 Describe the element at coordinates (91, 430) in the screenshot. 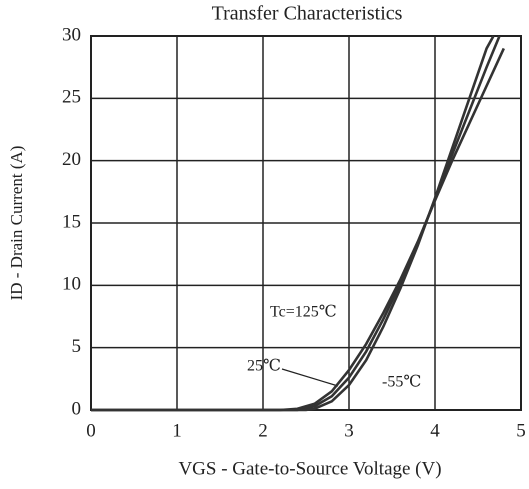

I see `x-tick-label: 0` at that location.